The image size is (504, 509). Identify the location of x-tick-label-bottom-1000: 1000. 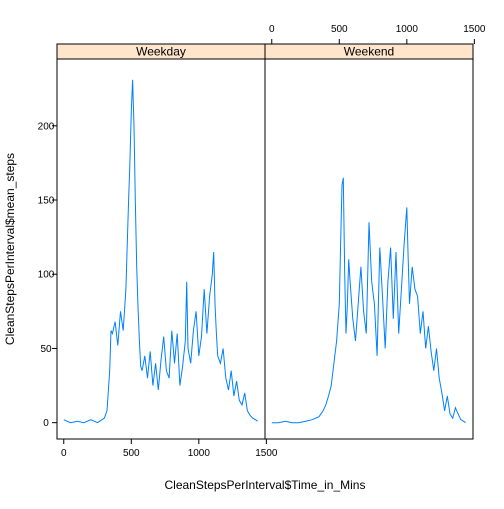
(199, 453).